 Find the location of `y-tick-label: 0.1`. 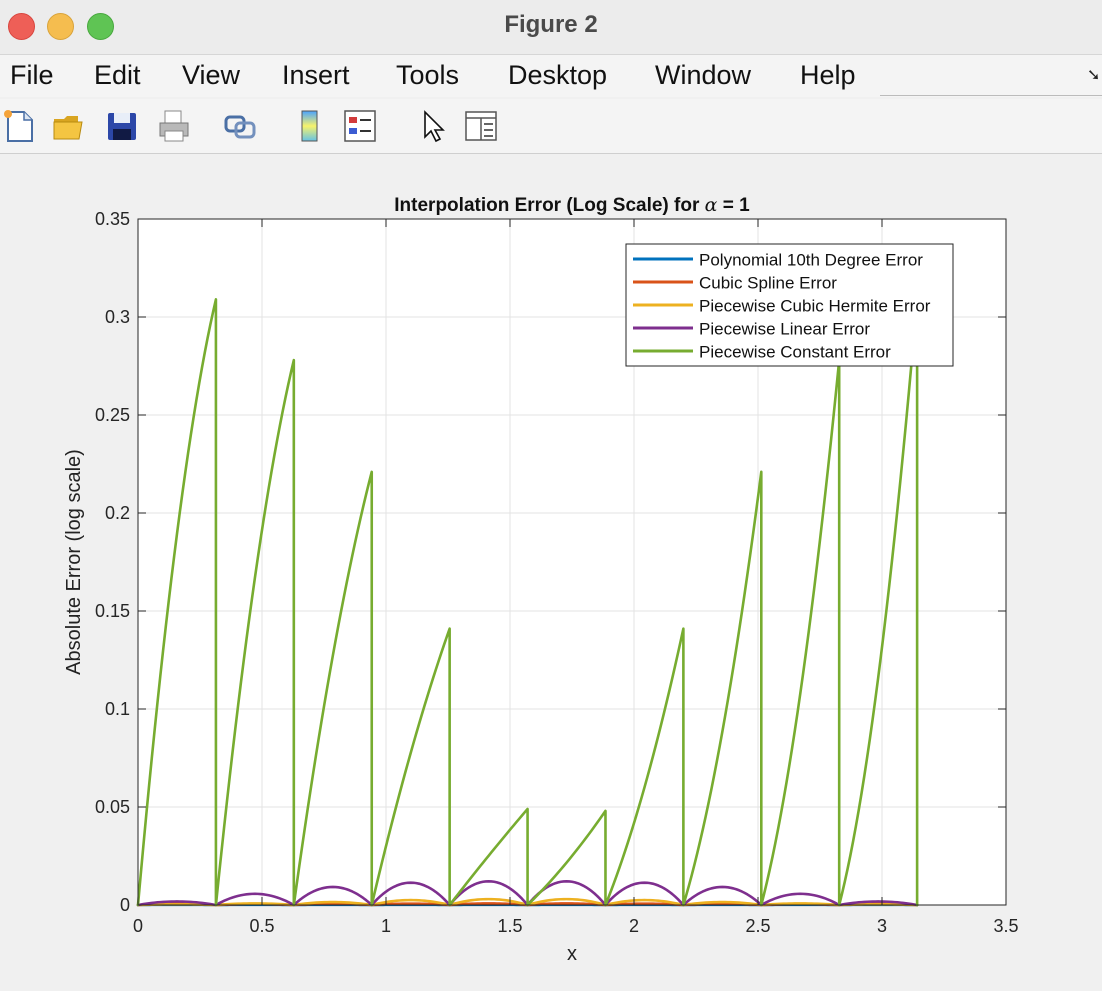

y-tick-label: 0.1 is located at coordinates (117, 709).